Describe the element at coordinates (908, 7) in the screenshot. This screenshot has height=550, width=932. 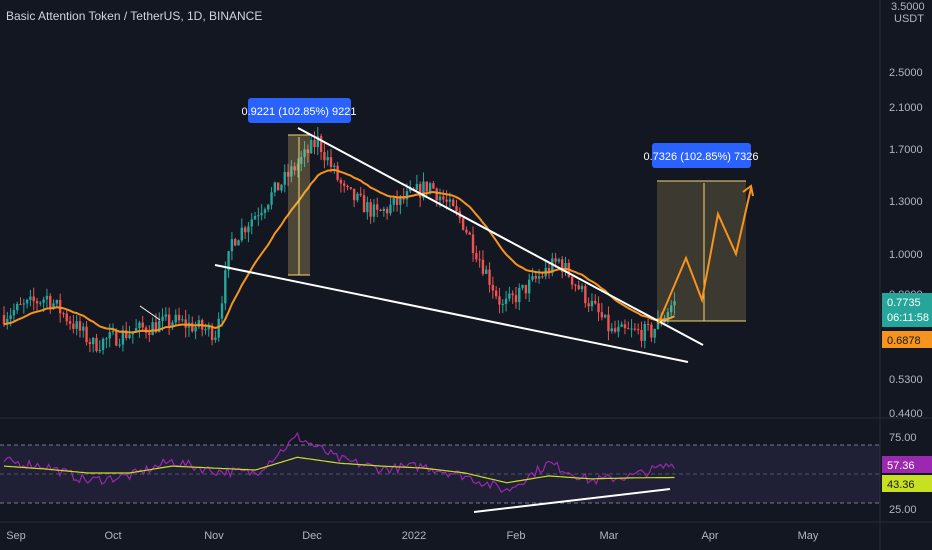
I see `price-tick-0: 3.5000` at that location.